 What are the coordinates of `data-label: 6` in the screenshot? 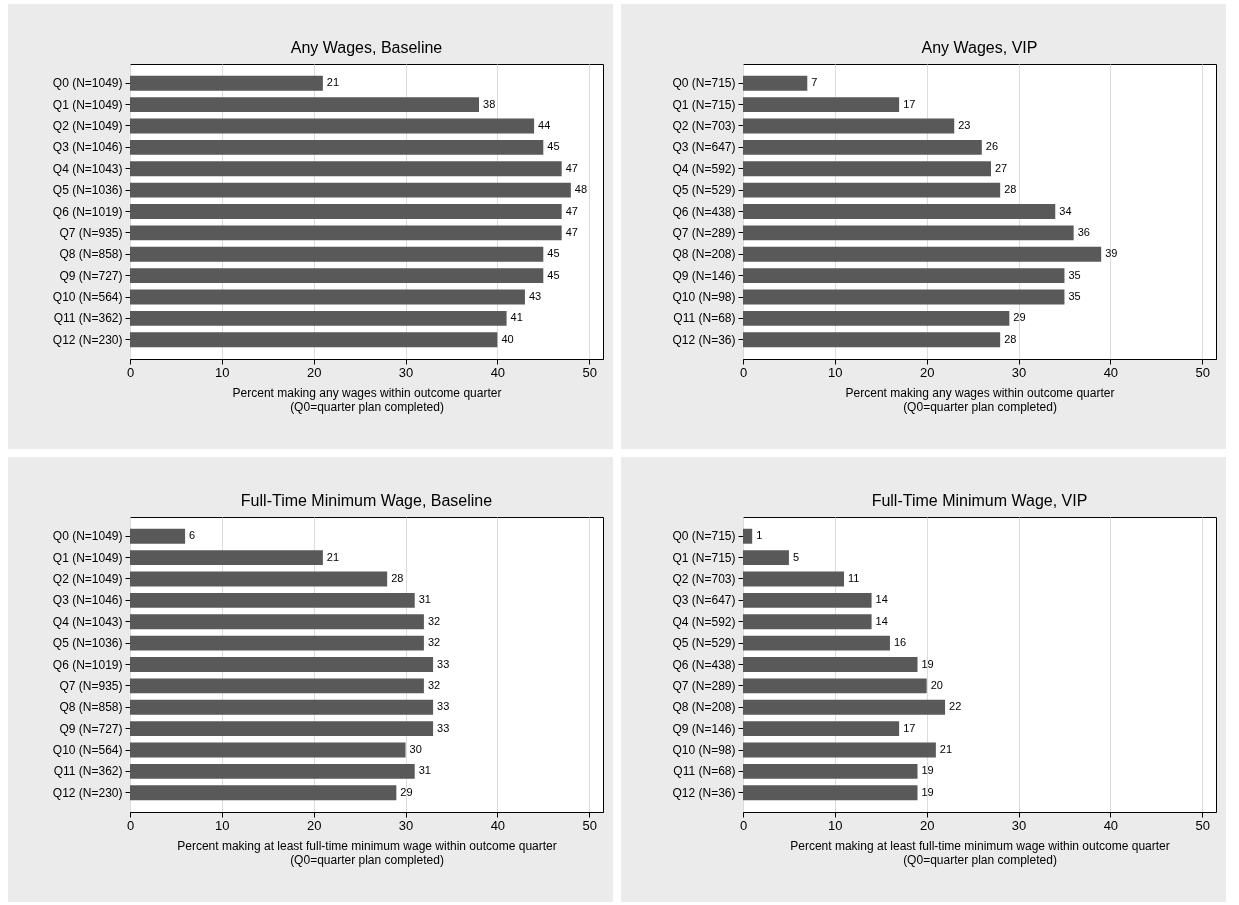 It's located at (192, 535).